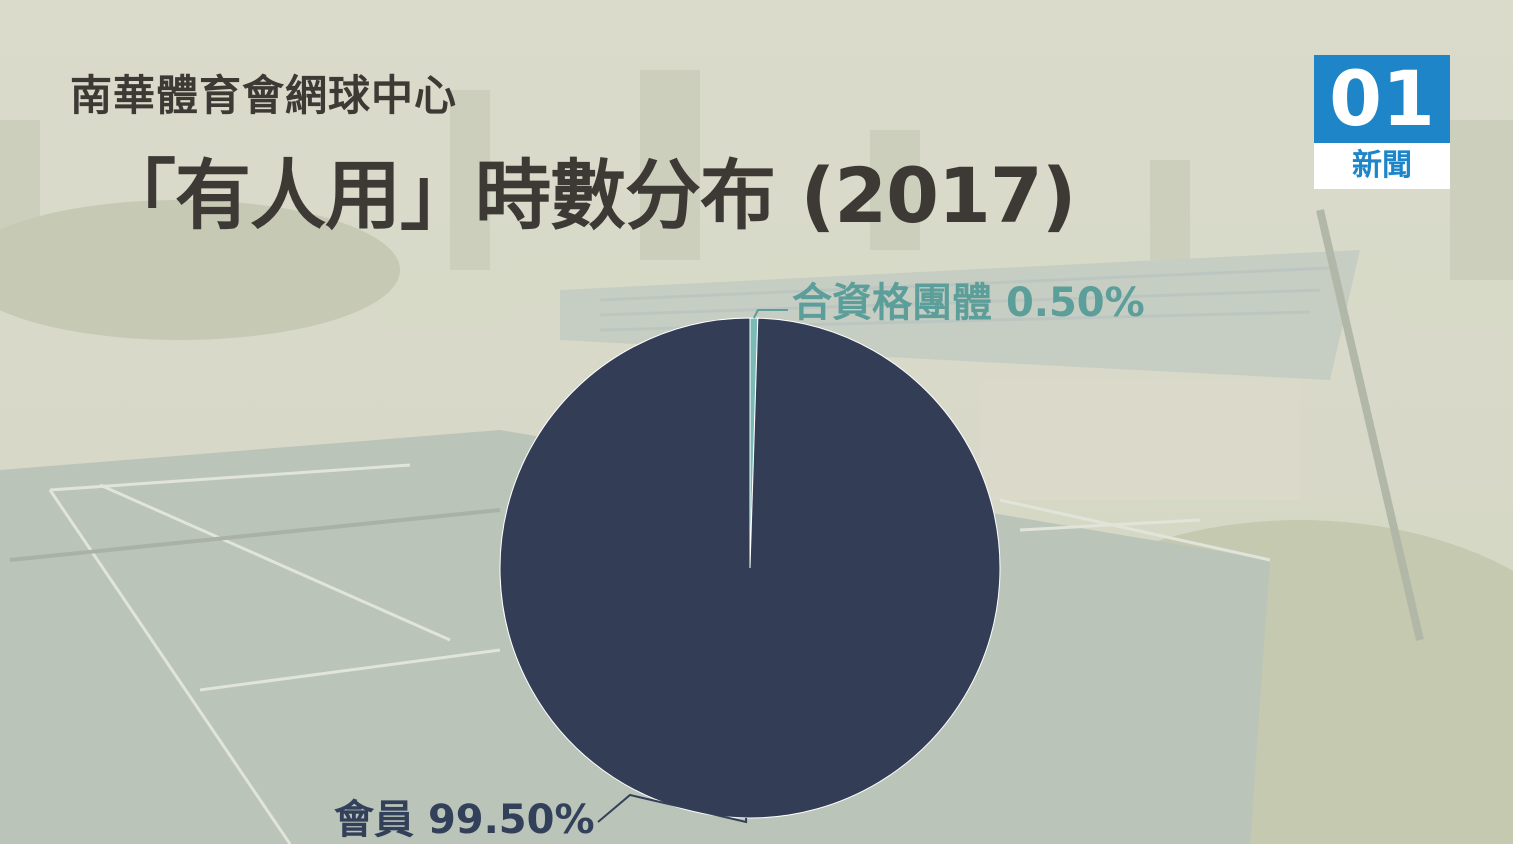 Image resolution: width=1513 pixels, height=844 pixels. Describe the element at coordinates (588, 195) in the screenshot. I see `chart-title: 「有人用」時數分布 (2017)` at that location.